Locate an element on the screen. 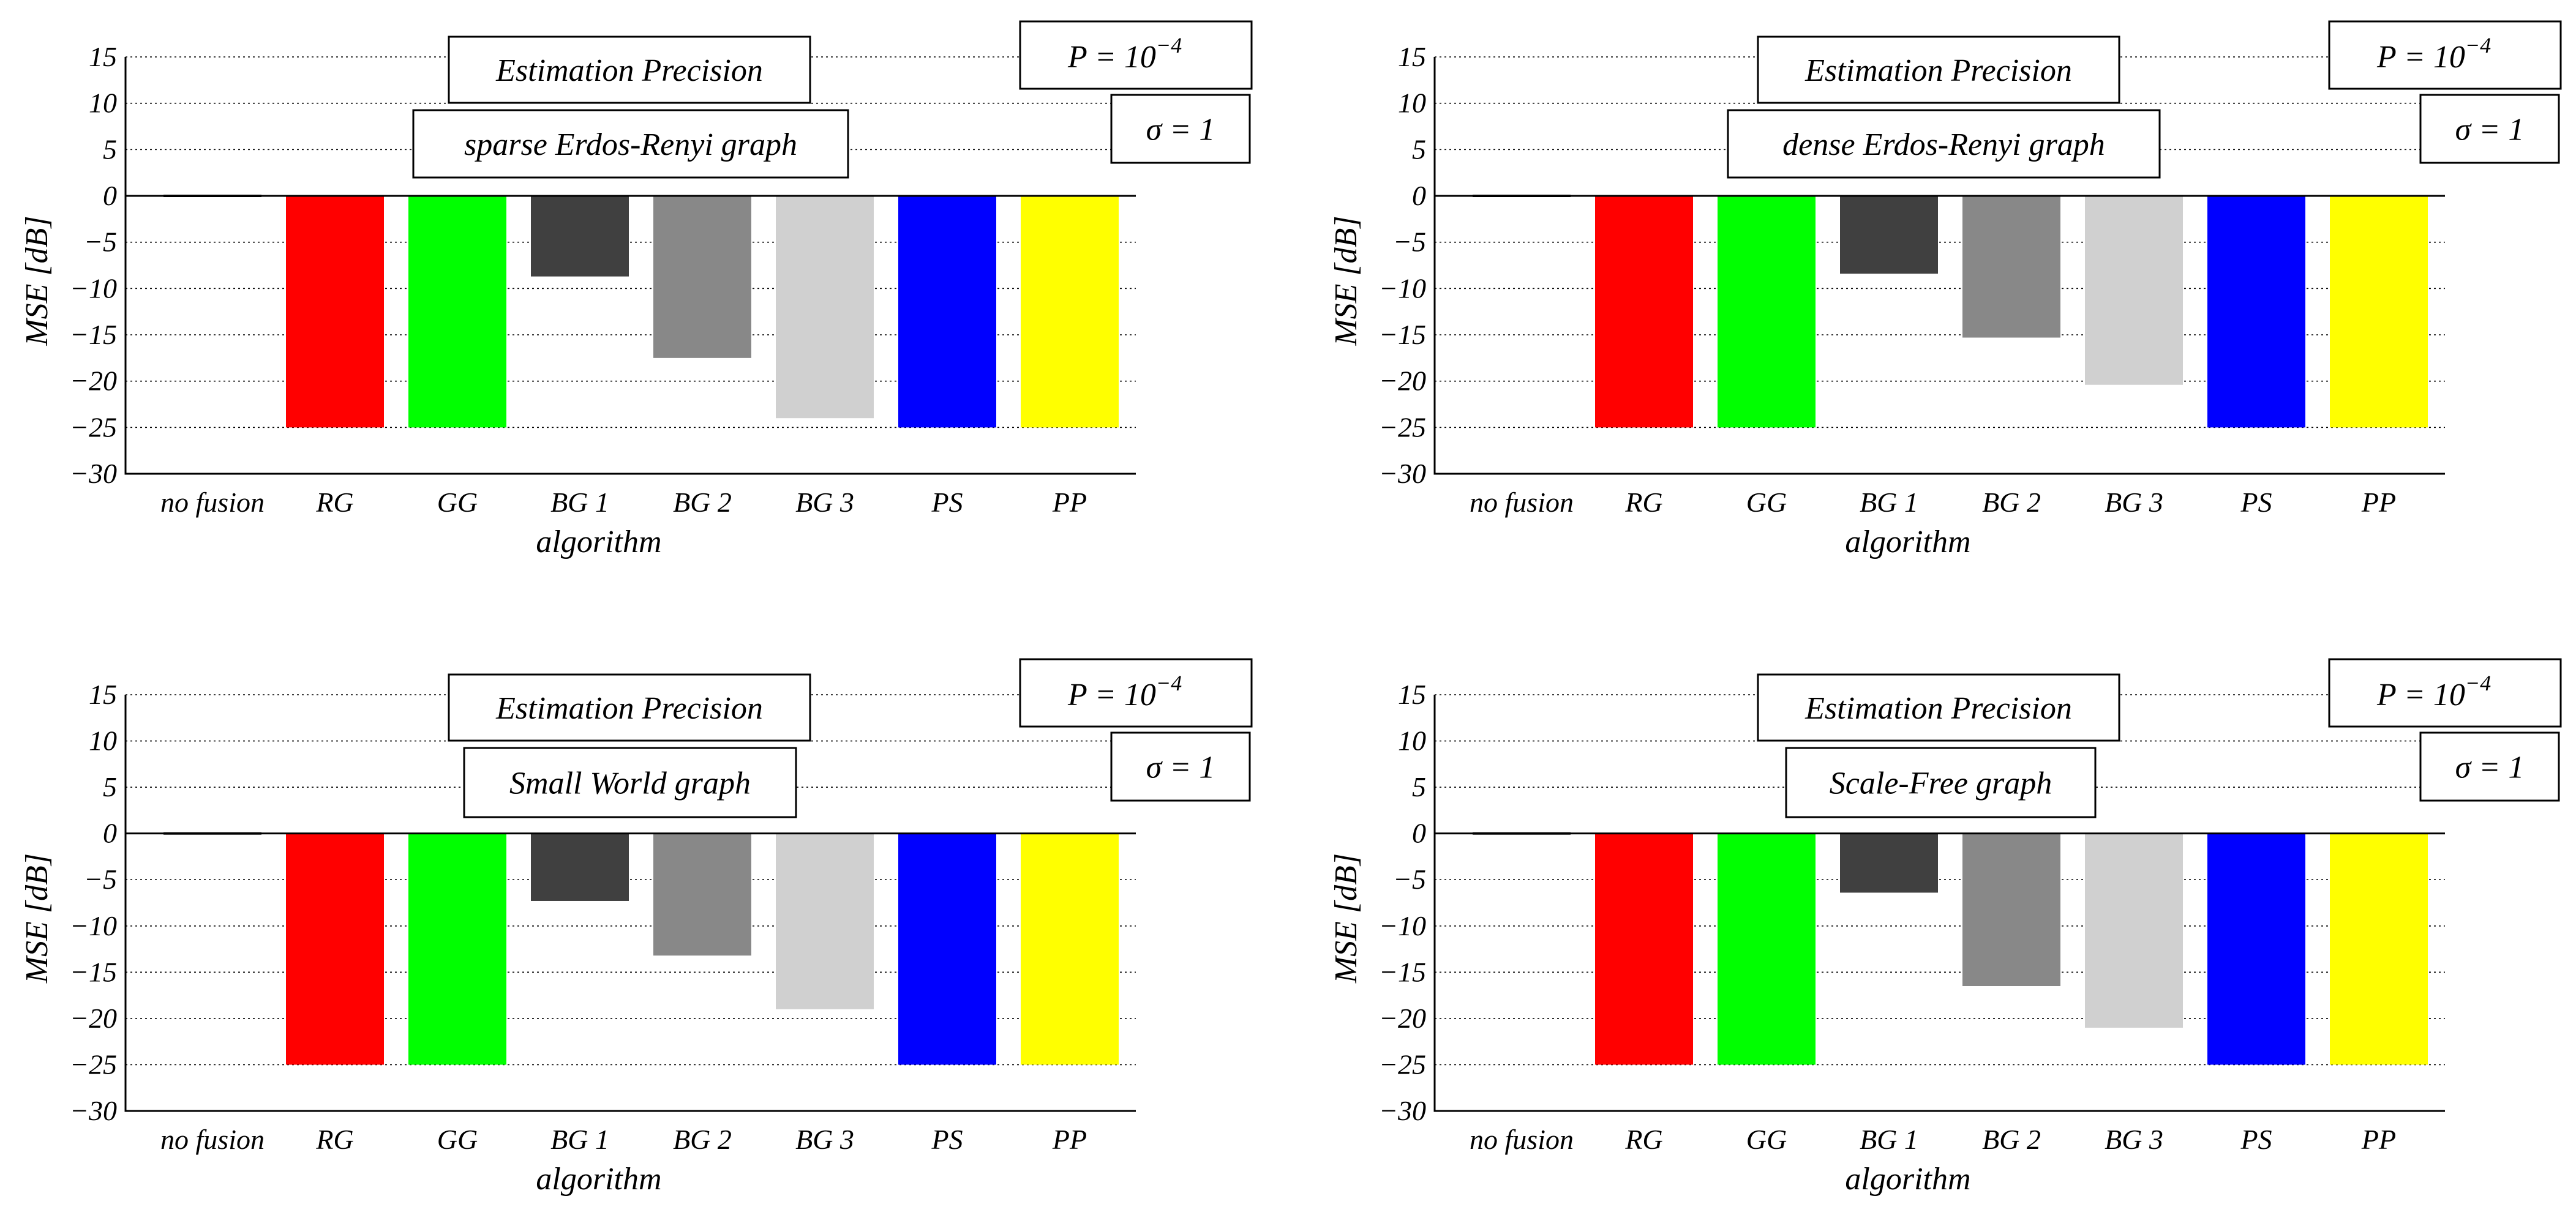  x-tick-label: BG 2 is located at coordinates (702, 1139).